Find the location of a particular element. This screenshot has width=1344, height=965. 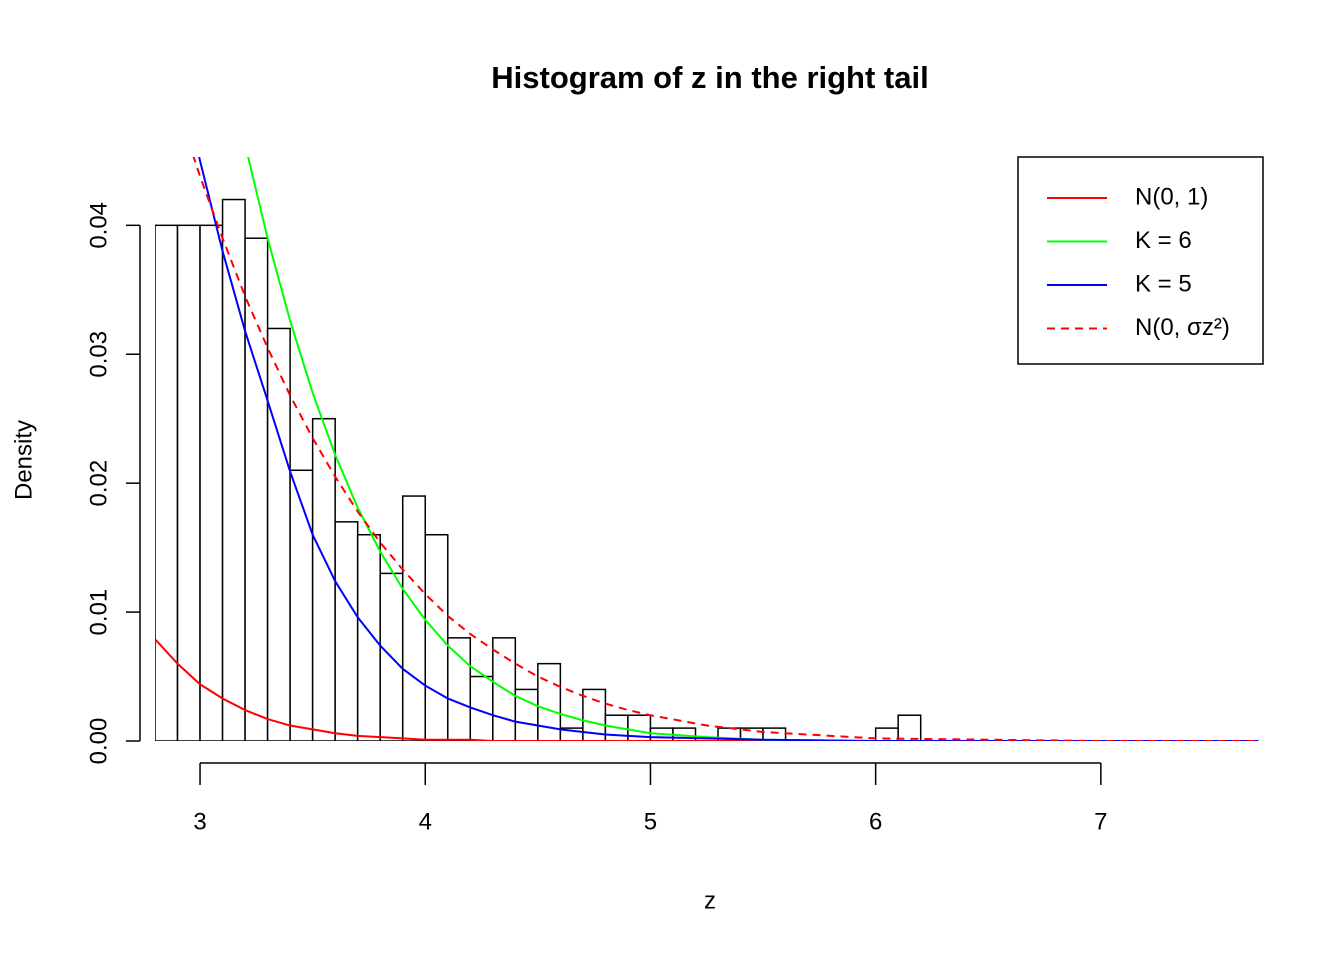

x-tick-label: 3 is located at coordinates (199, 821).